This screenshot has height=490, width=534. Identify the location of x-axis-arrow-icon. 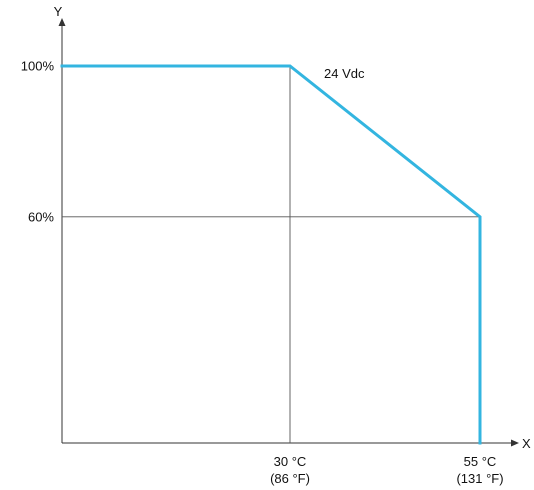
(515, 443).